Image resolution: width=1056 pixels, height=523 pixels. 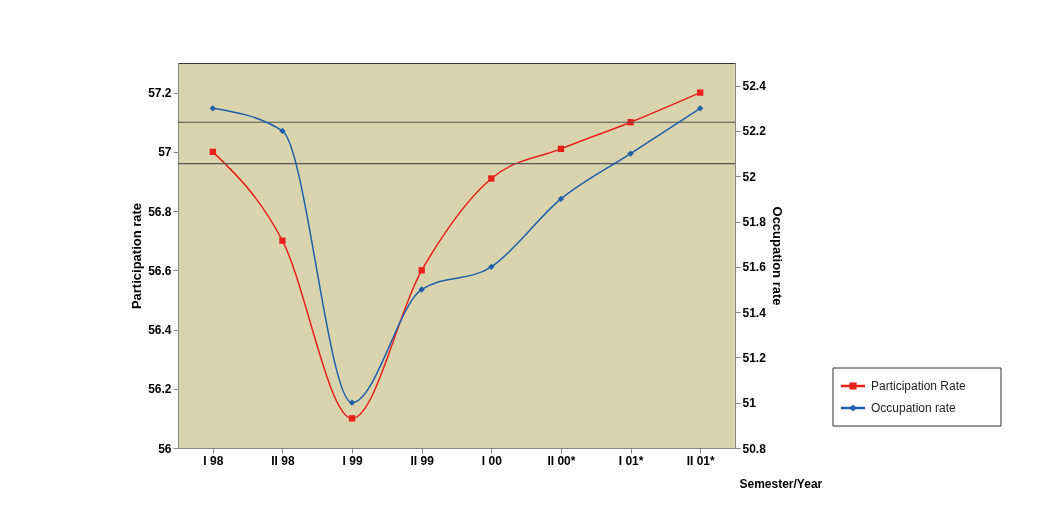 What do you see at coordinates (754, 357) in the screenshot?
I see `y2-tick-label: 51.2` at bounding box center [754, 357].